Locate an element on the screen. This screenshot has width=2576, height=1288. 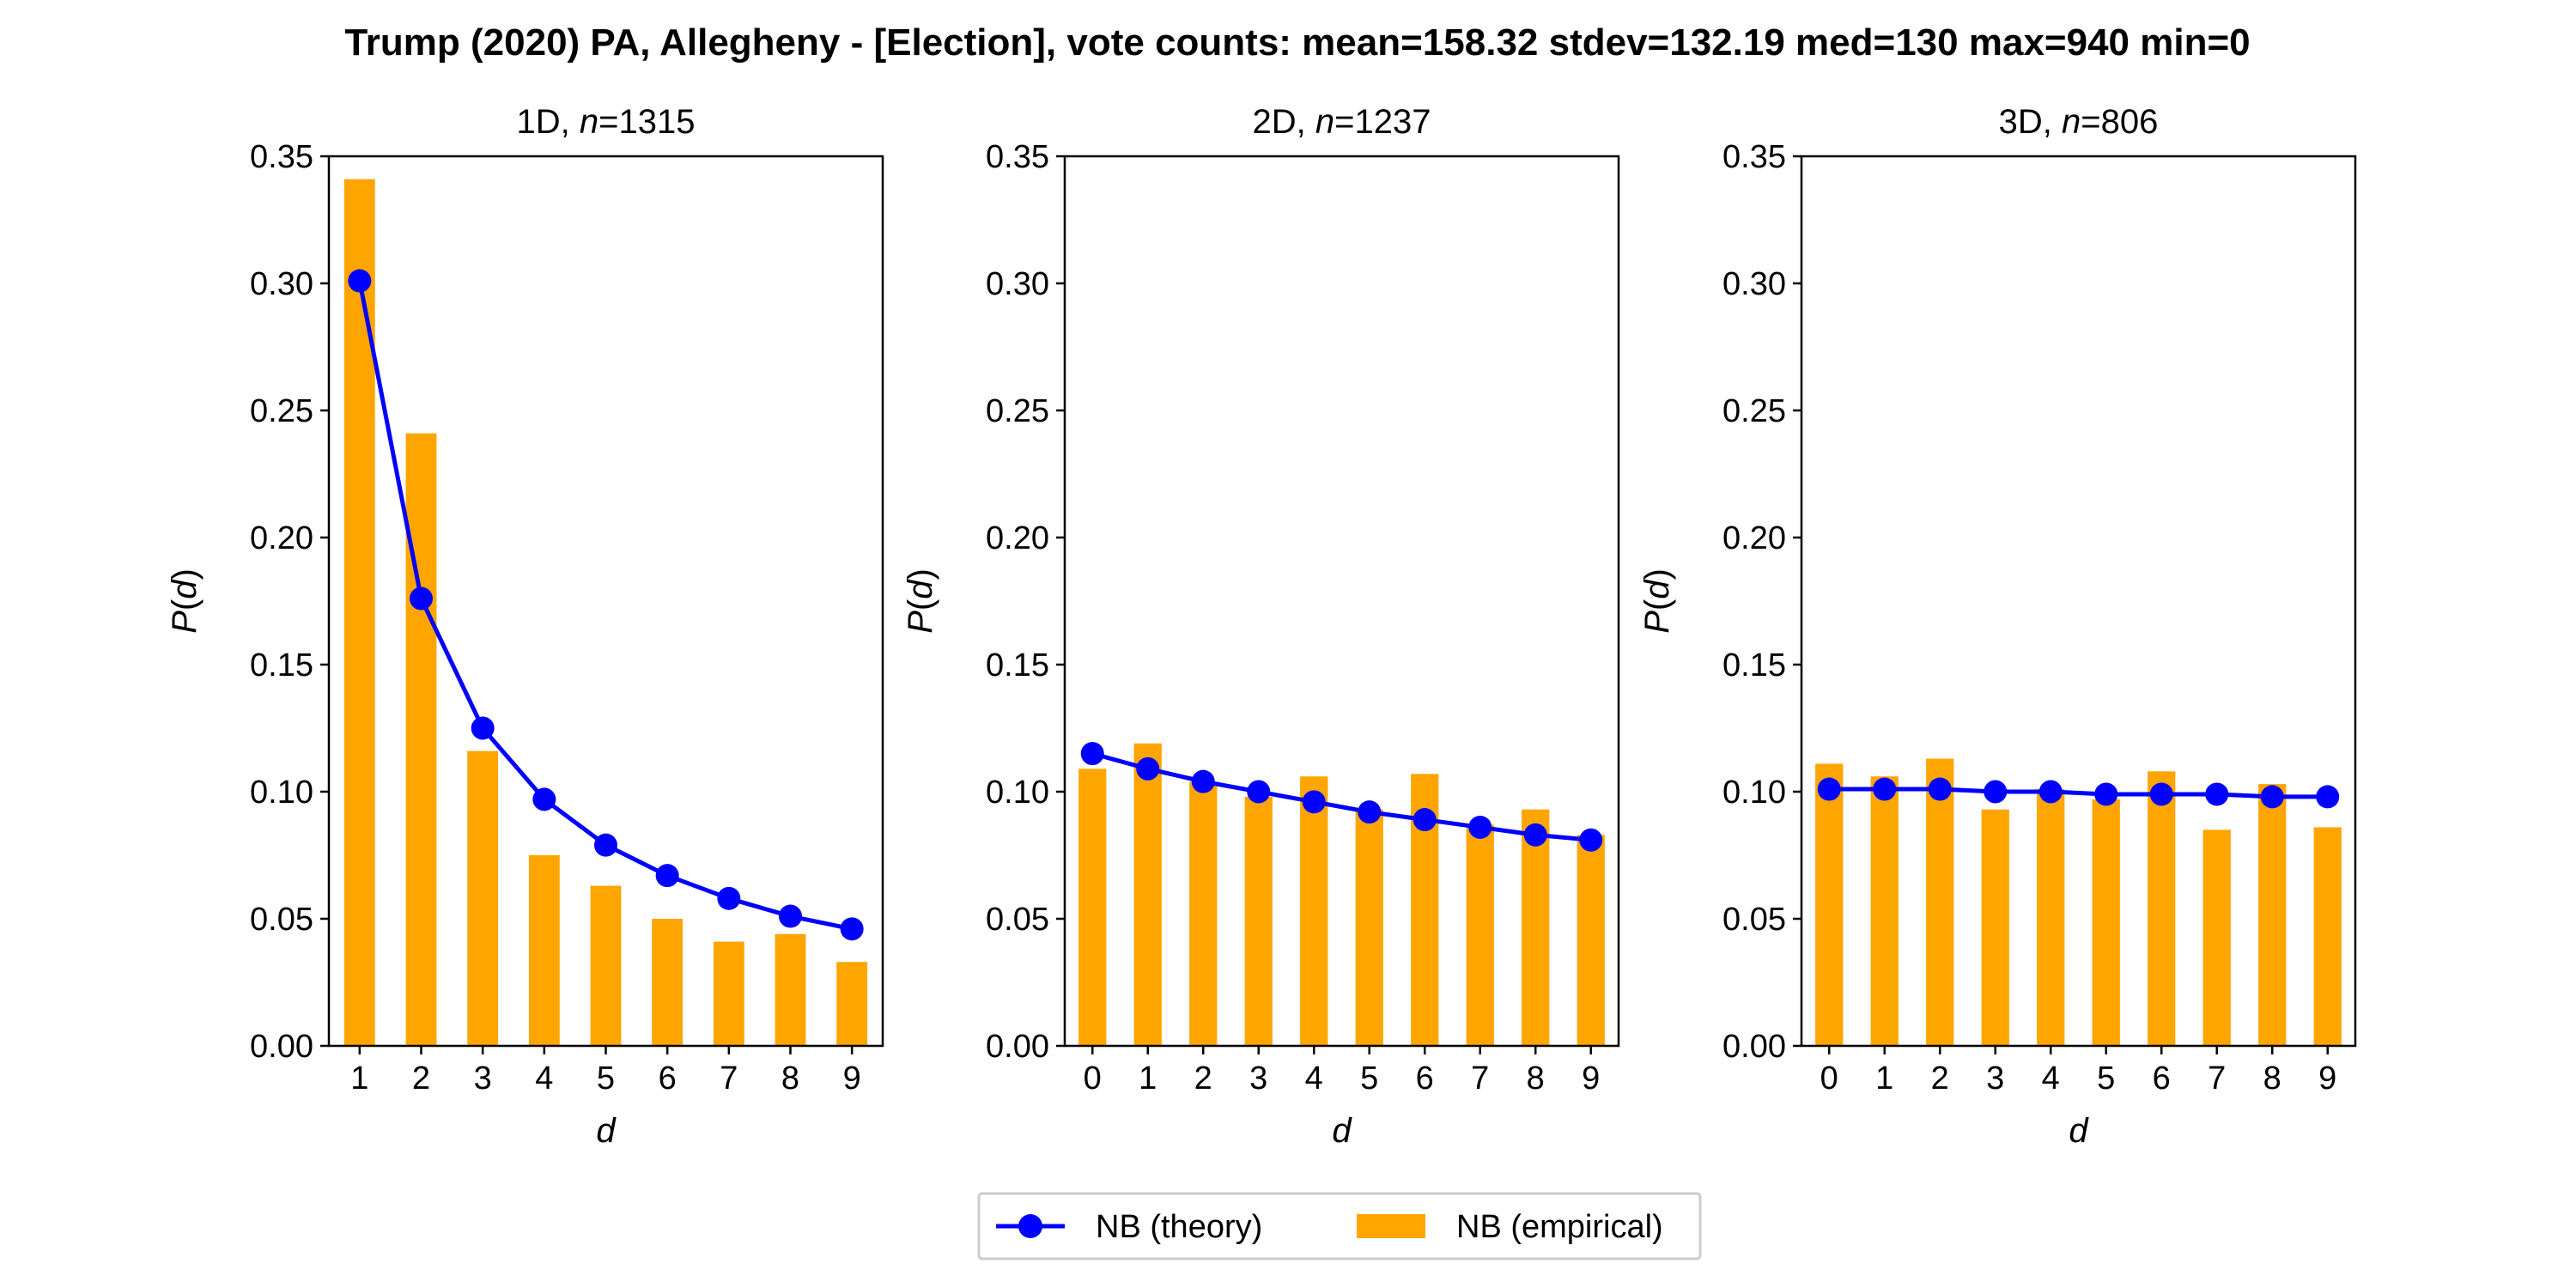
x-tick-label: 3 is located at coordinates (483, 1078).